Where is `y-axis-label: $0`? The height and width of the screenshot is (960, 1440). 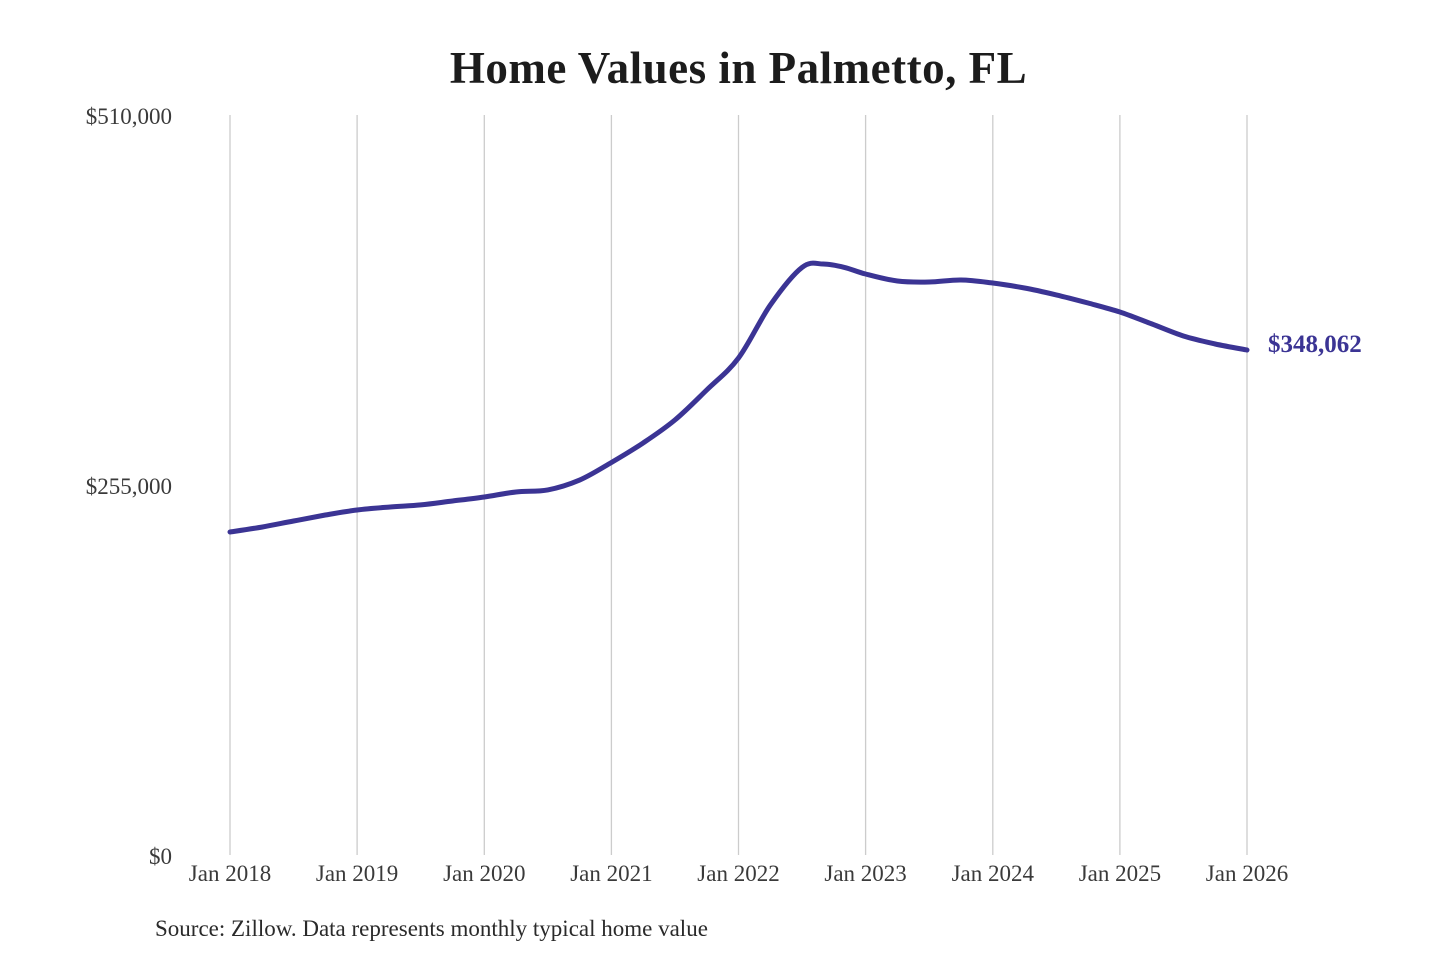 y-axis-label: $0 is located at coordinates (160, 856).